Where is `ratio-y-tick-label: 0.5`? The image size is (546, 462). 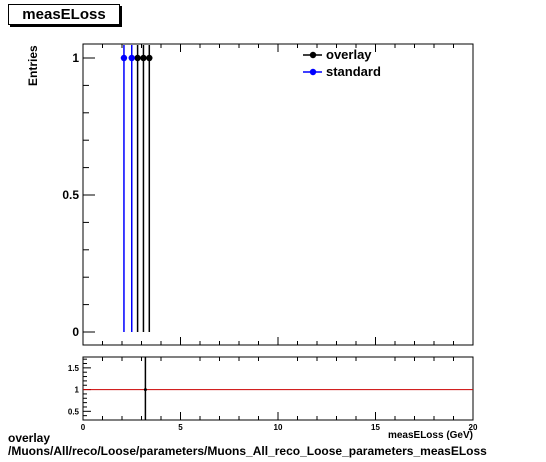
ratio-y-tick-label: 0.5 is located at coordinates (74, 411).